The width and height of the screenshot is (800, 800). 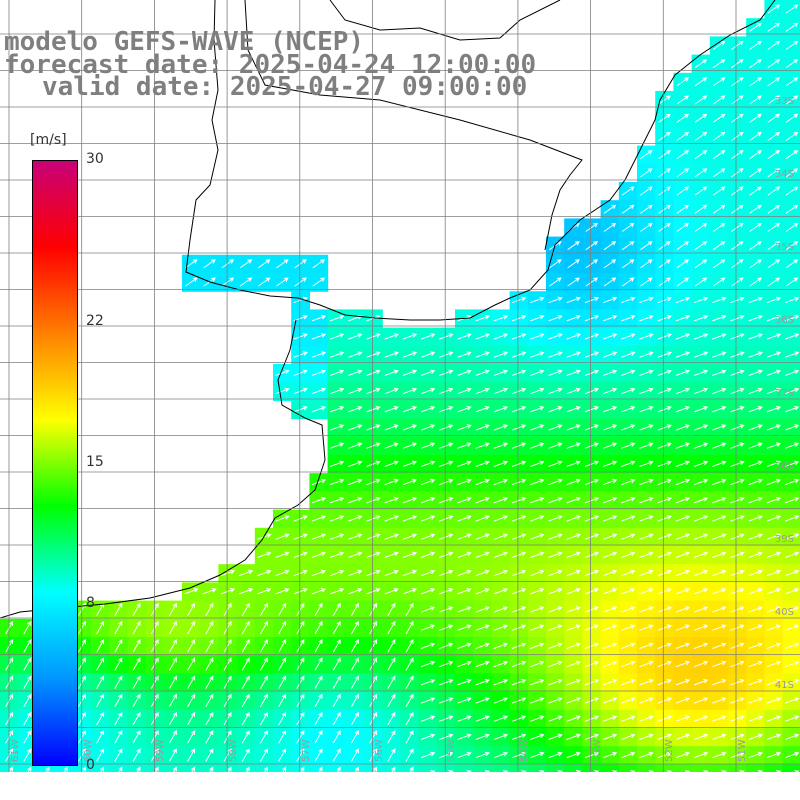 I want to click on map-title-forecast-date: forecast date: 2025-04-24 12:00:00, so click(x=270, y=65).